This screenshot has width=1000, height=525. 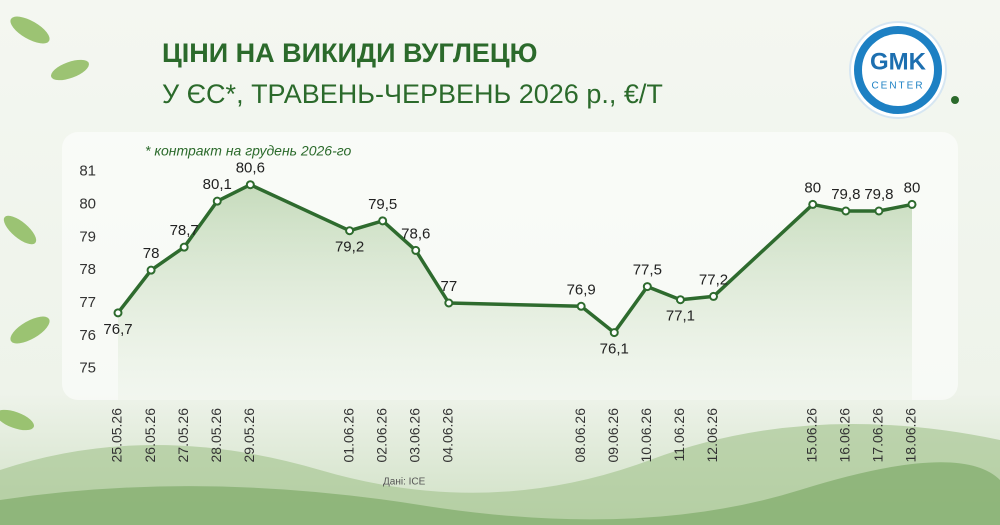 I want to click on y-tick-label: 80, so click(x=87, y=203).